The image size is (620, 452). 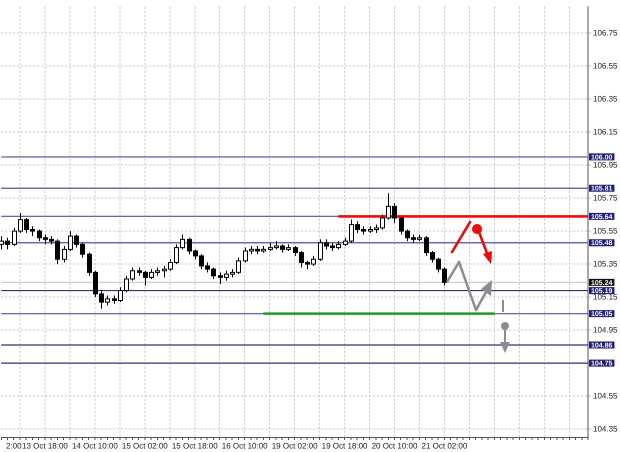 What do you see at coordinates (45, 445) in the screenshot?
I see `x-tick-label: 13 Oct 18:00` at bounding box center [45, 445].